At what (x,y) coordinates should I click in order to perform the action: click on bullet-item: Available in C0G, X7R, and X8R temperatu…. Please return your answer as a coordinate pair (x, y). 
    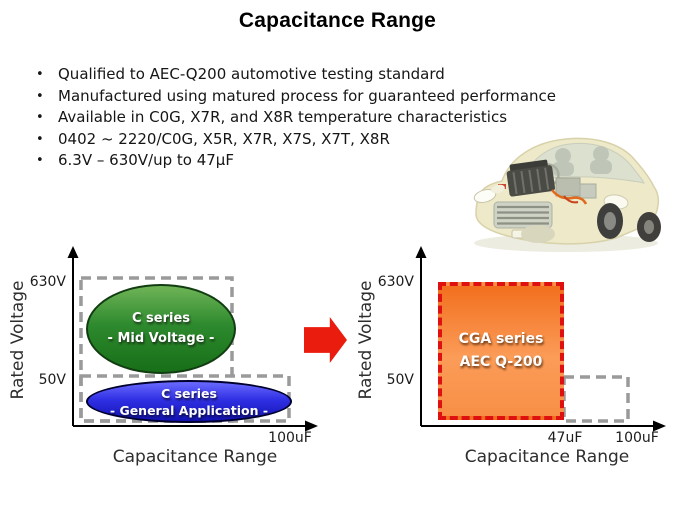
    Looking at the image, I should click on (345, 118).